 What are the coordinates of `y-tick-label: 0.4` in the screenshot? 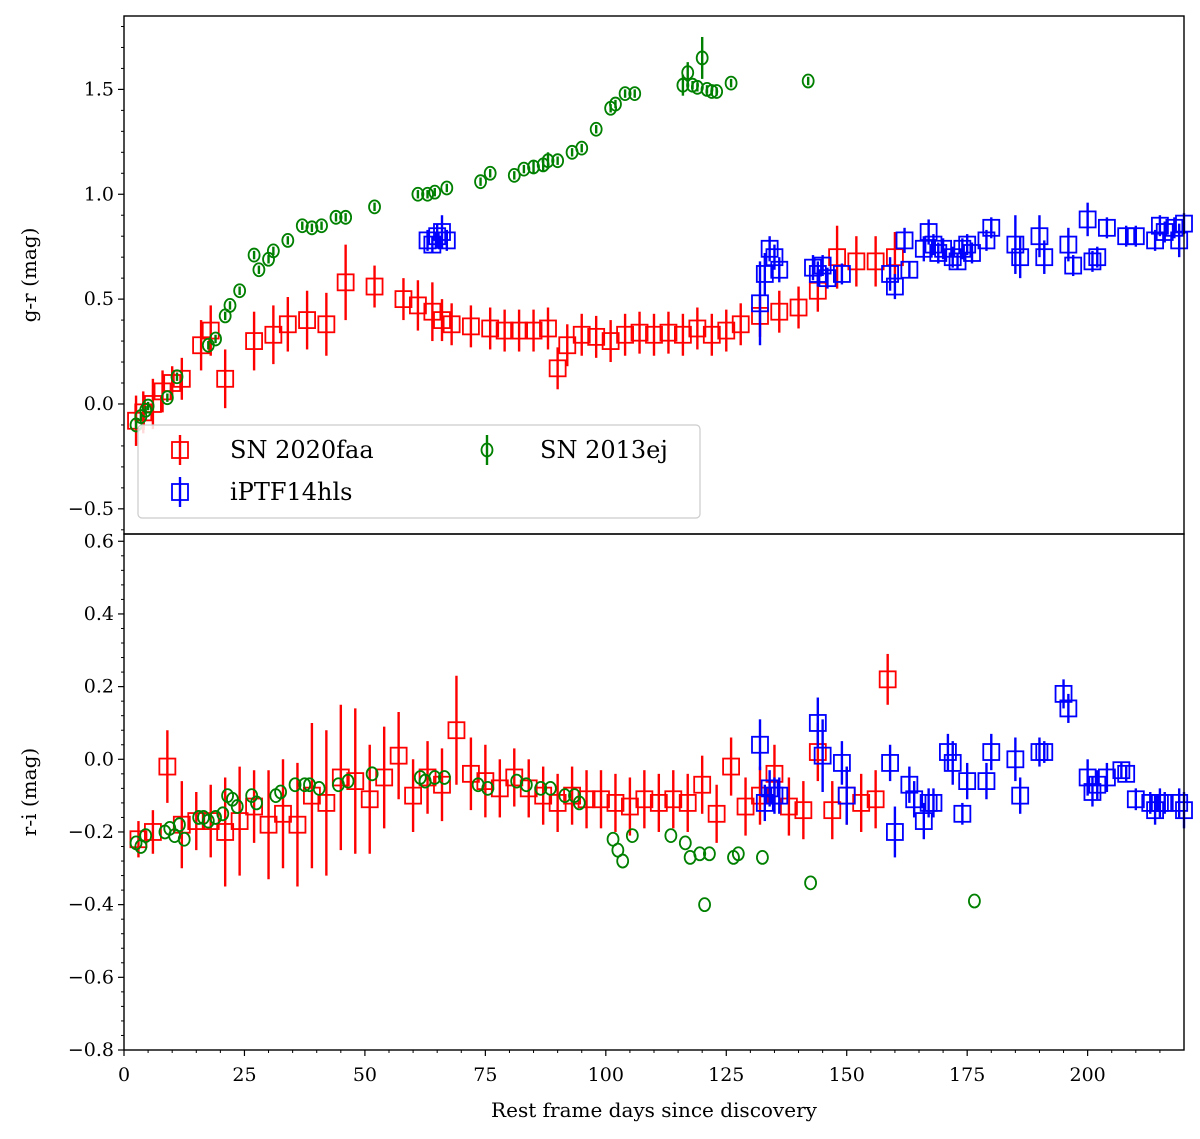 It's located at (99, 614).